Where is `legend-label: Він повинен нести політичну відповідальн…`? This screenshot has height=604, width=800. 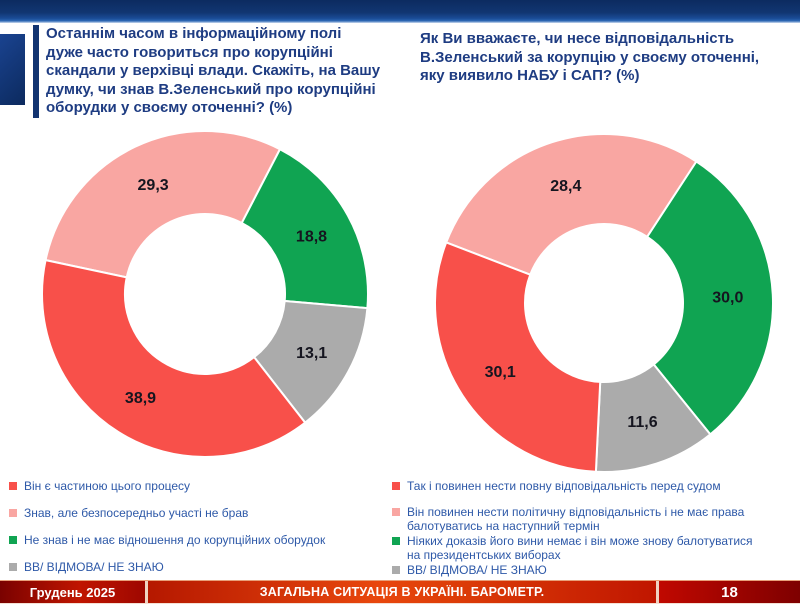 legend-label: Він повинен нести політичну відповідальн… is located at coordinates (576, 519).